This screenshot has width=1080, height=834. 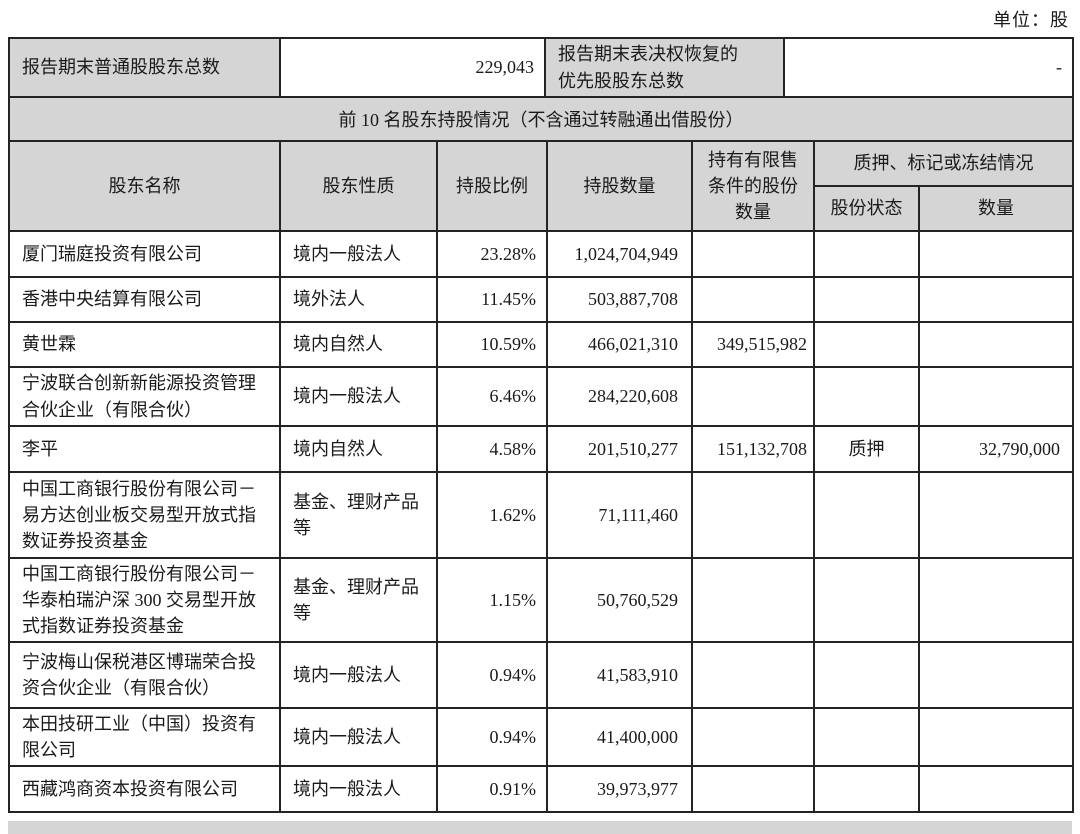 I want to click on cell-shares-held: 41,583,910, so click(x=619, y=675).